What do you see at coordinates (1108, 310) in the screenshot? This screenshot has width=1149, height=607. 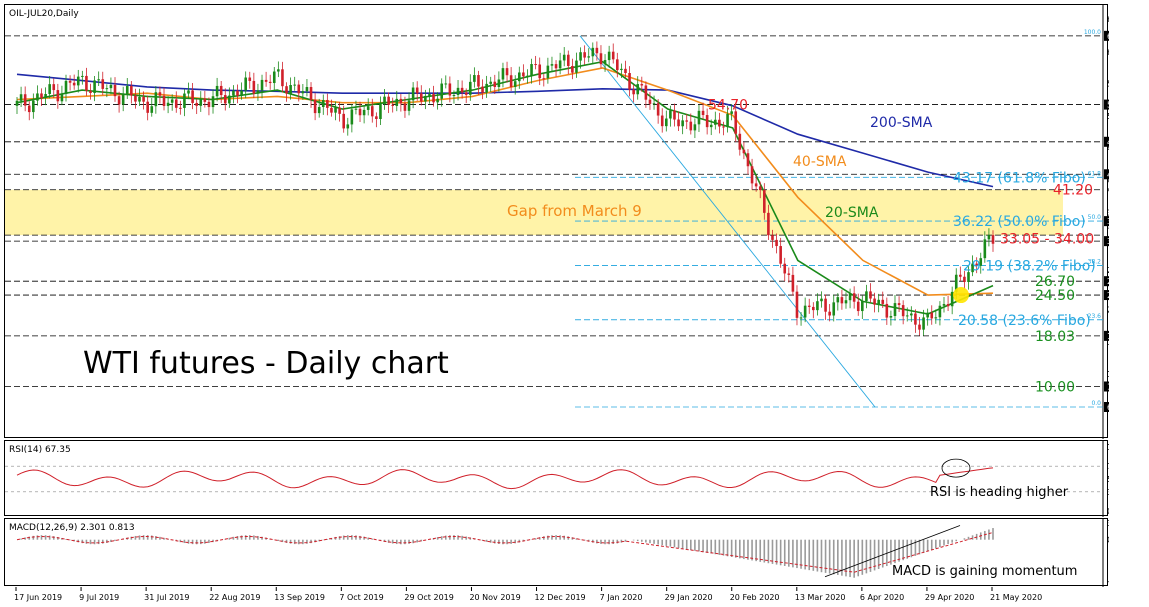 I see `price-axis-tick: 22.19` at bounding box center [1108, 310].